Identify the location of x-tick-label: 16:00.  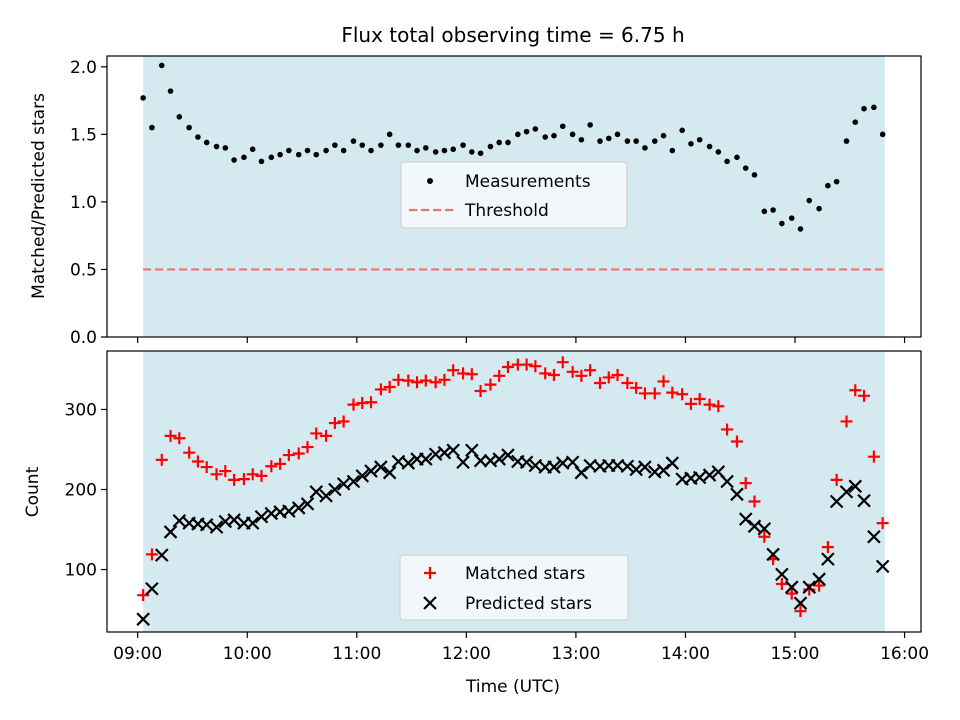
(904, 654).